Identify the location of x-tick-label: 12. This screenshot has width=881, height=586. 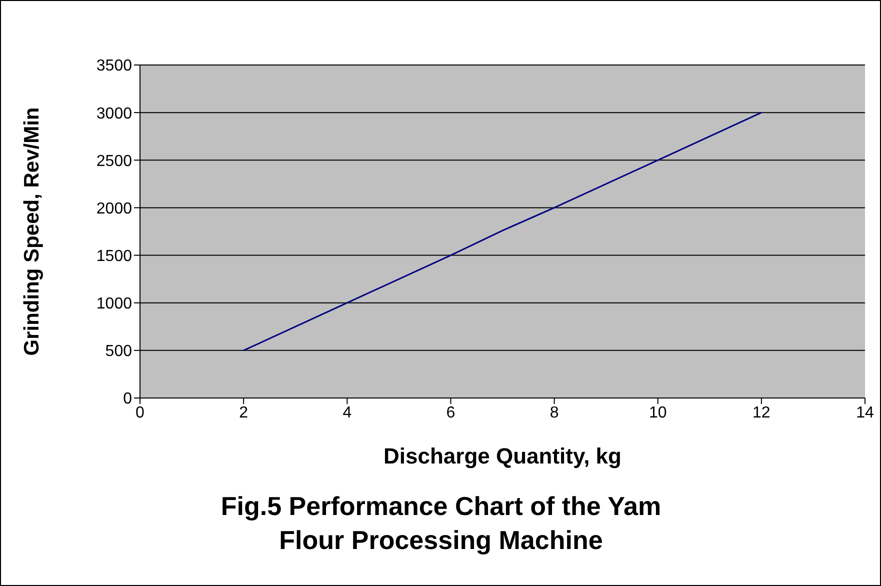
(761, 413).